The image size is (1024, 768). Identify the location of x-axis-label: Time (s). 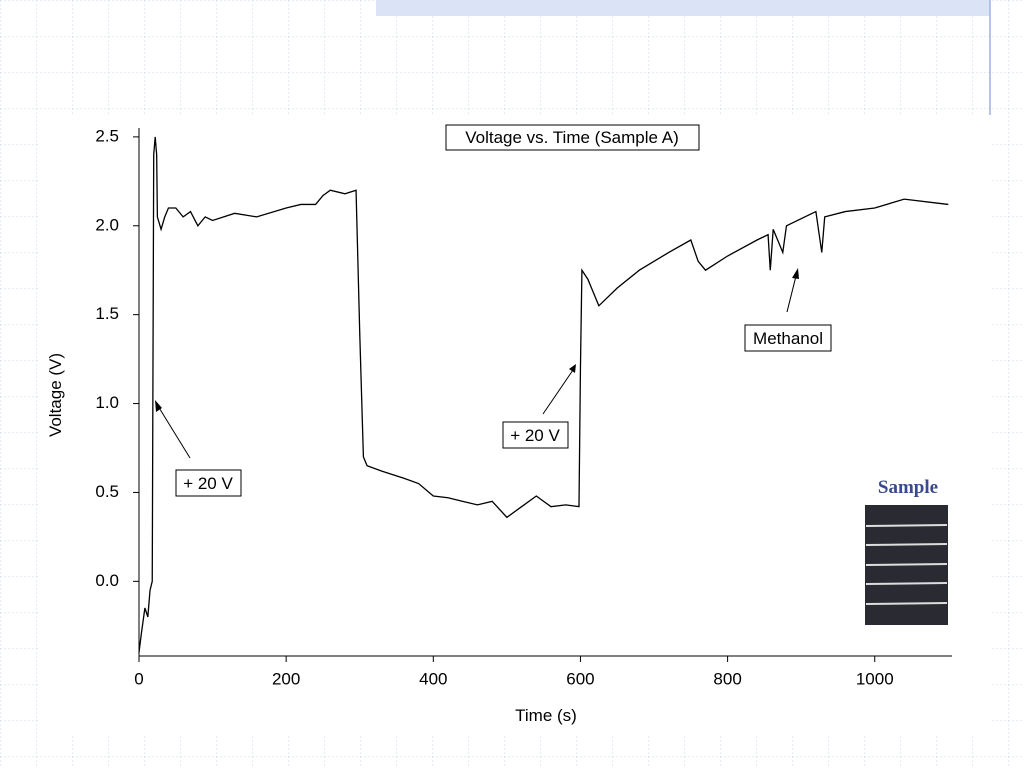
(546, 715).